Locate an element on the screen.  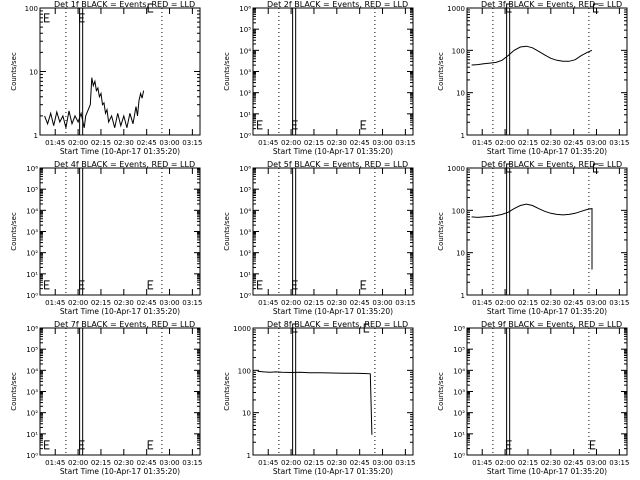
panel-title: Det 2f BLACK = Events, RED = LLD is located at coordinates (337, 4).